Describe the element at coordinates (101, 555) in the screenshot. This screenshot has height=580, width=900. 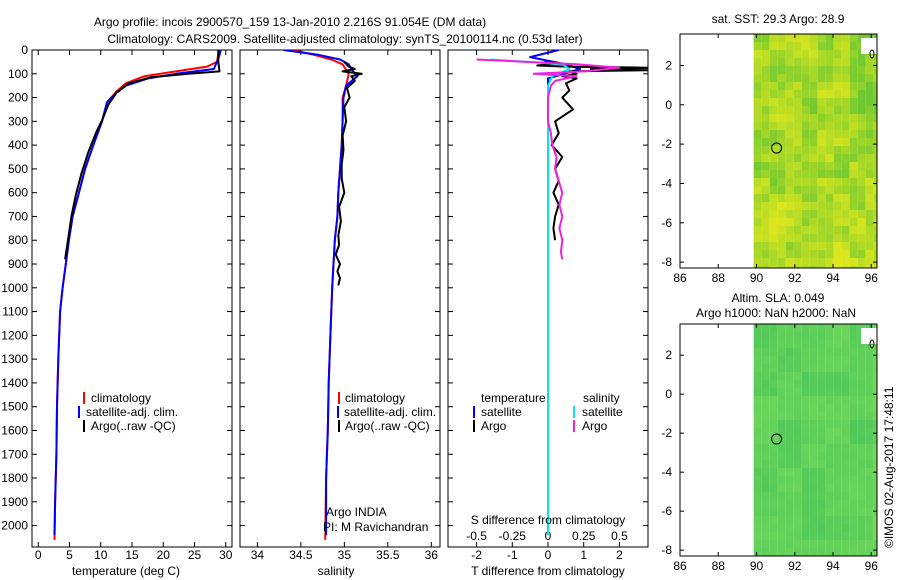
I see `x-tick-label: 10` at that location.